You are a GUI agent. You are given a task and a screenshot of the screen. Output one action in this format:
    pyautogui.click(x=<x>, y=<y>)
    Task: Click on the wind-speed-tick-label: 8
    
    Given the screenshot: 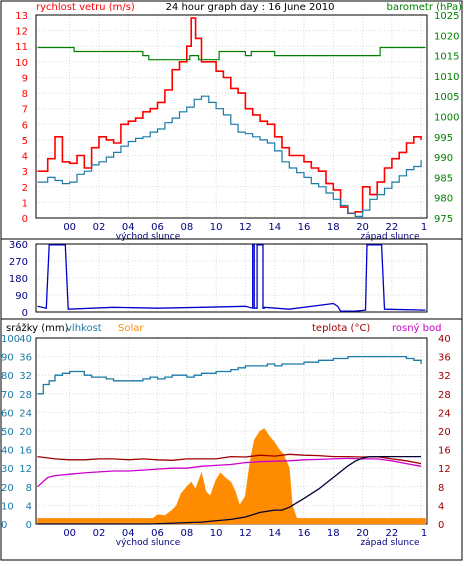 What is the action you would take?
    pyautogui.click(x=25, y=94)
    